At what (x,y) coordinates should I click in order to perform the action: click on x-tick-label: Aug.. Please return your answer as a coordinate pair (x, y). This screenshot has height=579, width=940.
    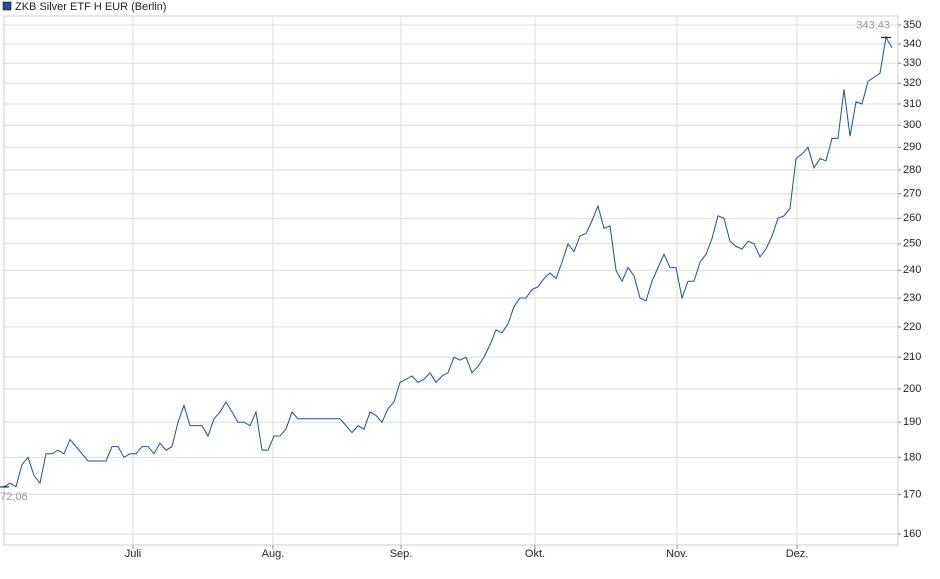
    Looking at the image, I should click on (273, 554).